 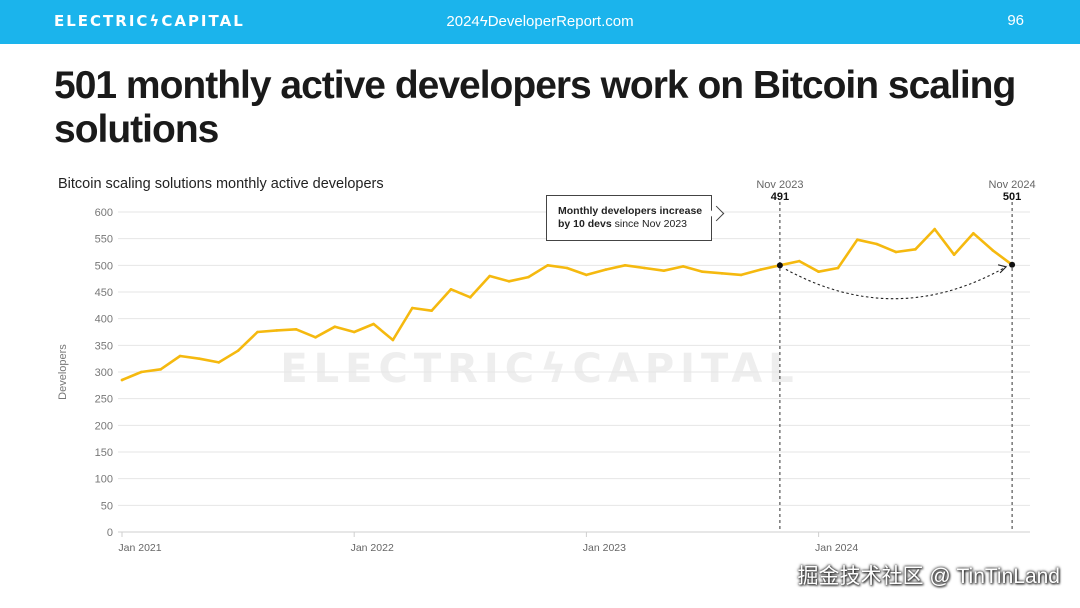 What do you see at coordinates (780, 197) in the screenshot?
I see `marker-value-label: 491` at bounding box center [780, 197].